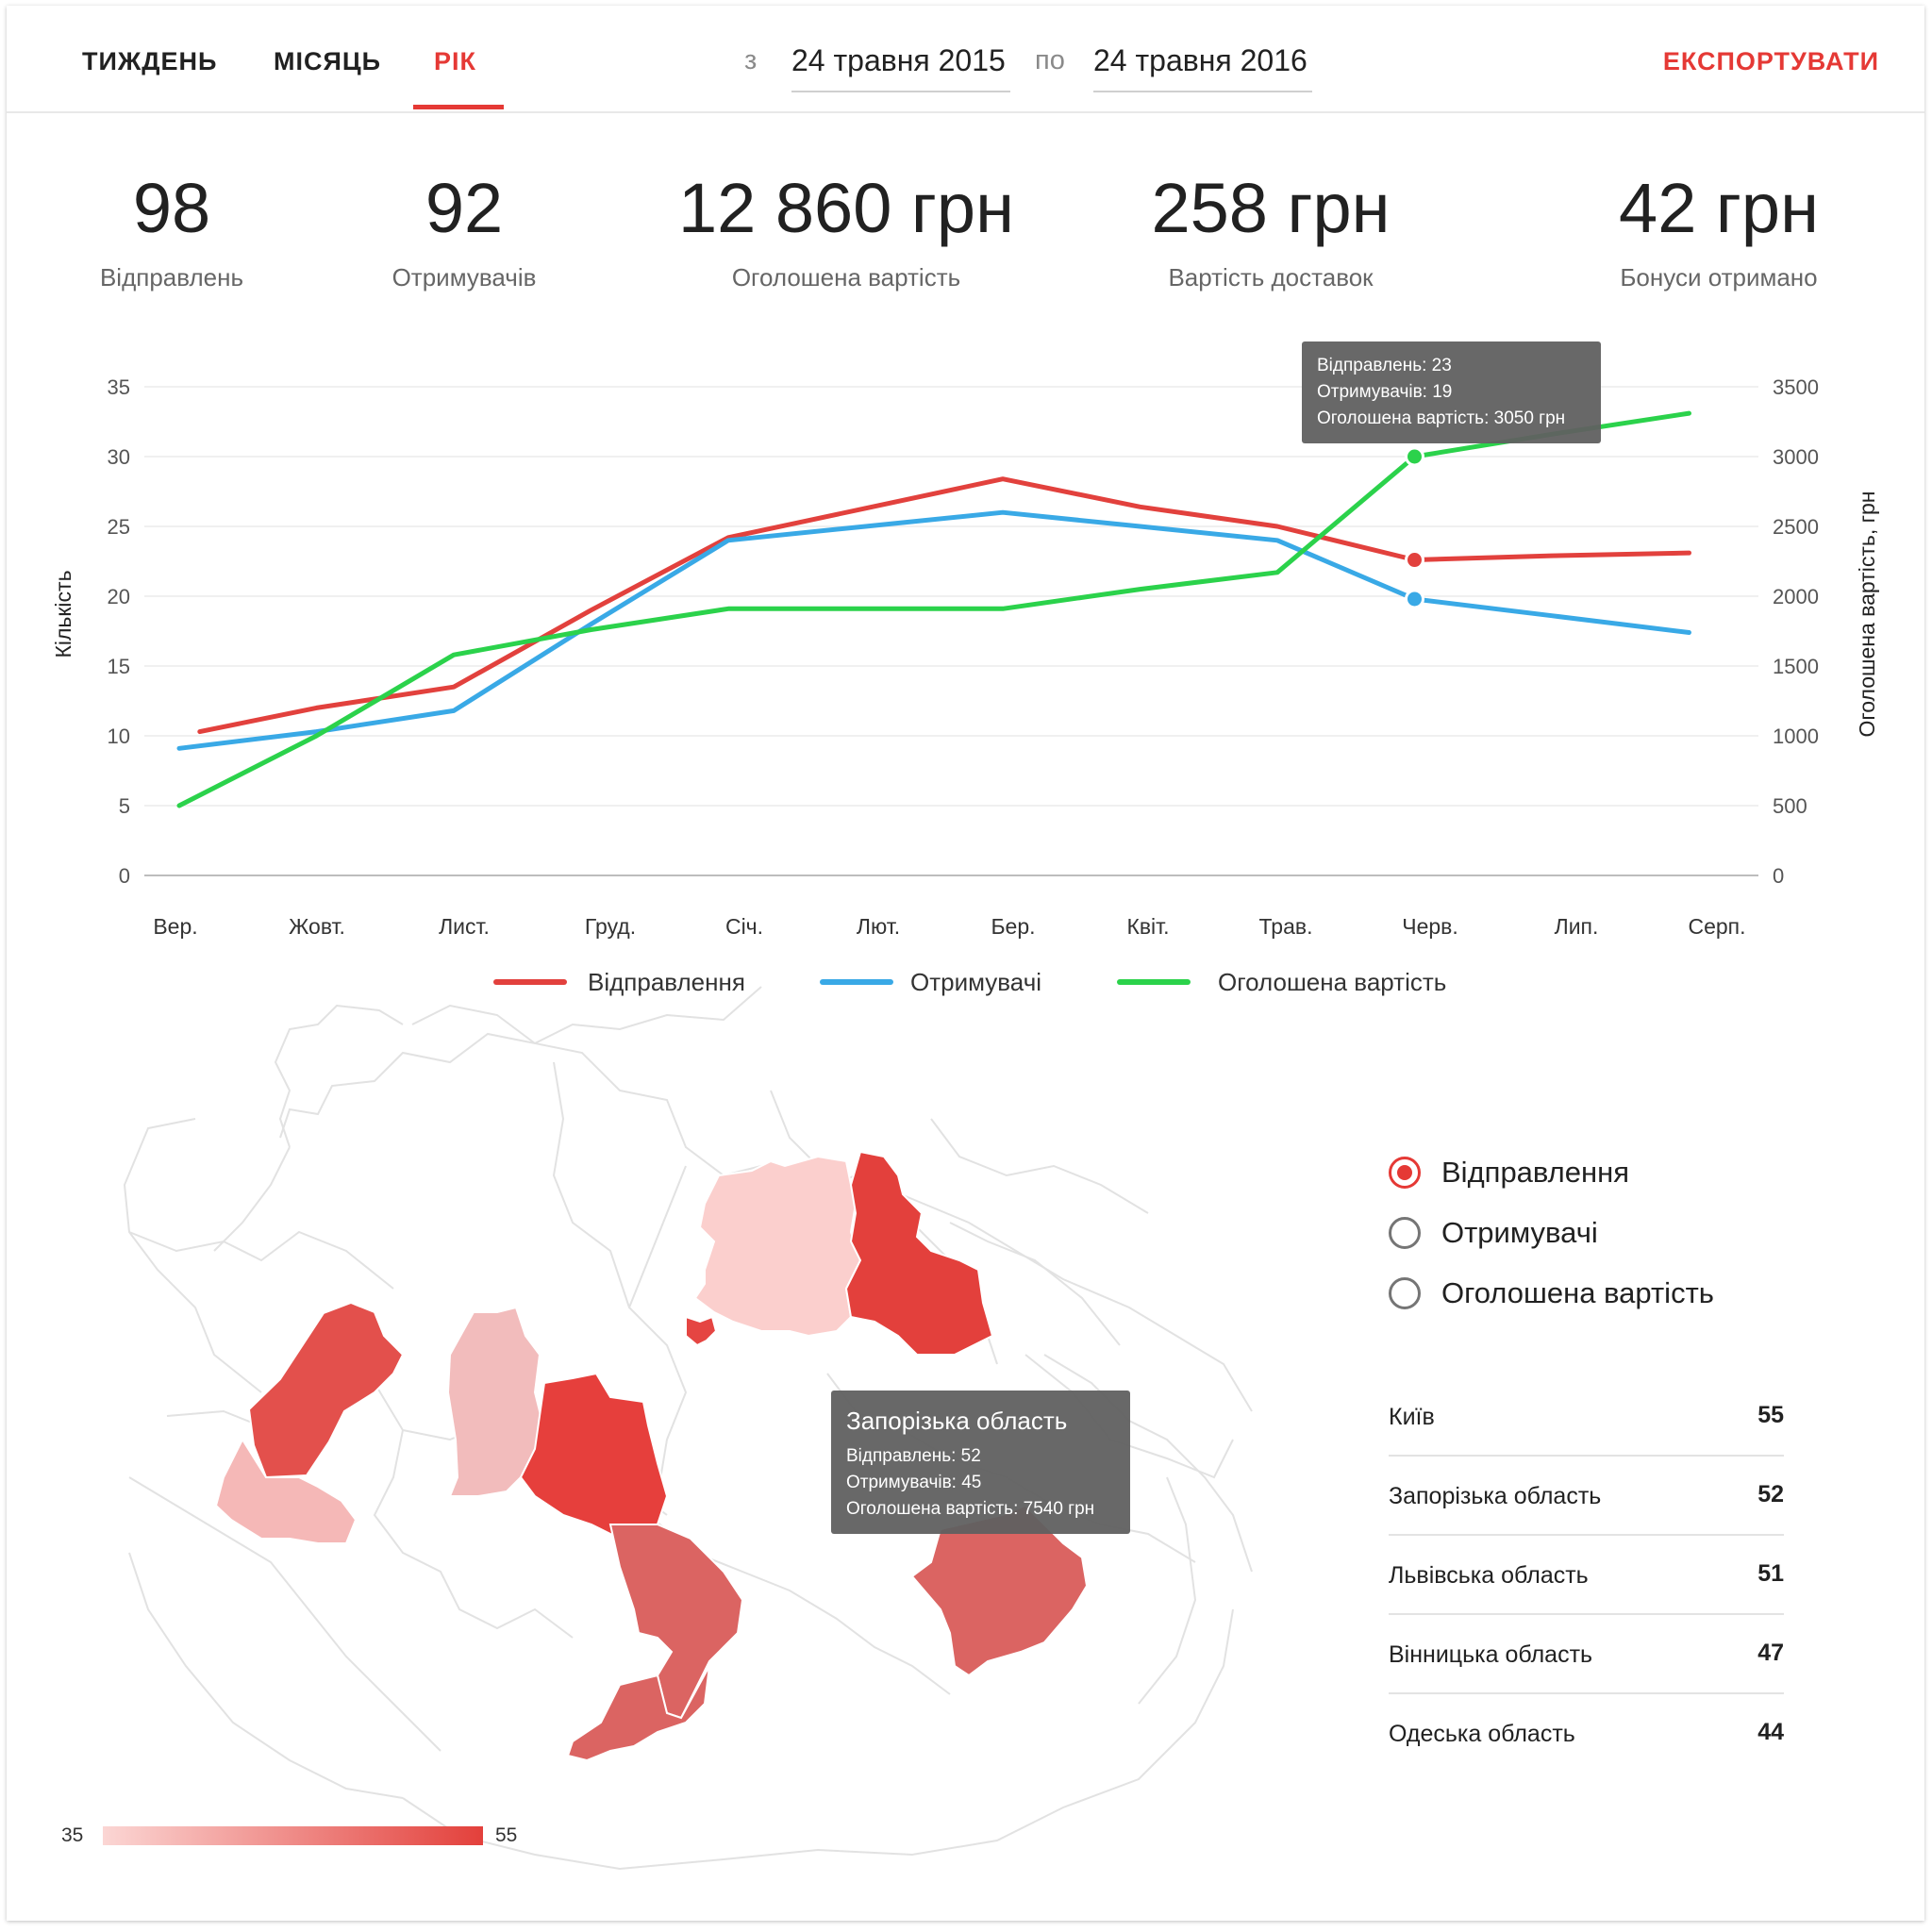 The width and height of the screenshot is (1932, 1932). Describe the element at coordinates (286, 1491) in the screenshot. I see `region-lviv-west` at that location.